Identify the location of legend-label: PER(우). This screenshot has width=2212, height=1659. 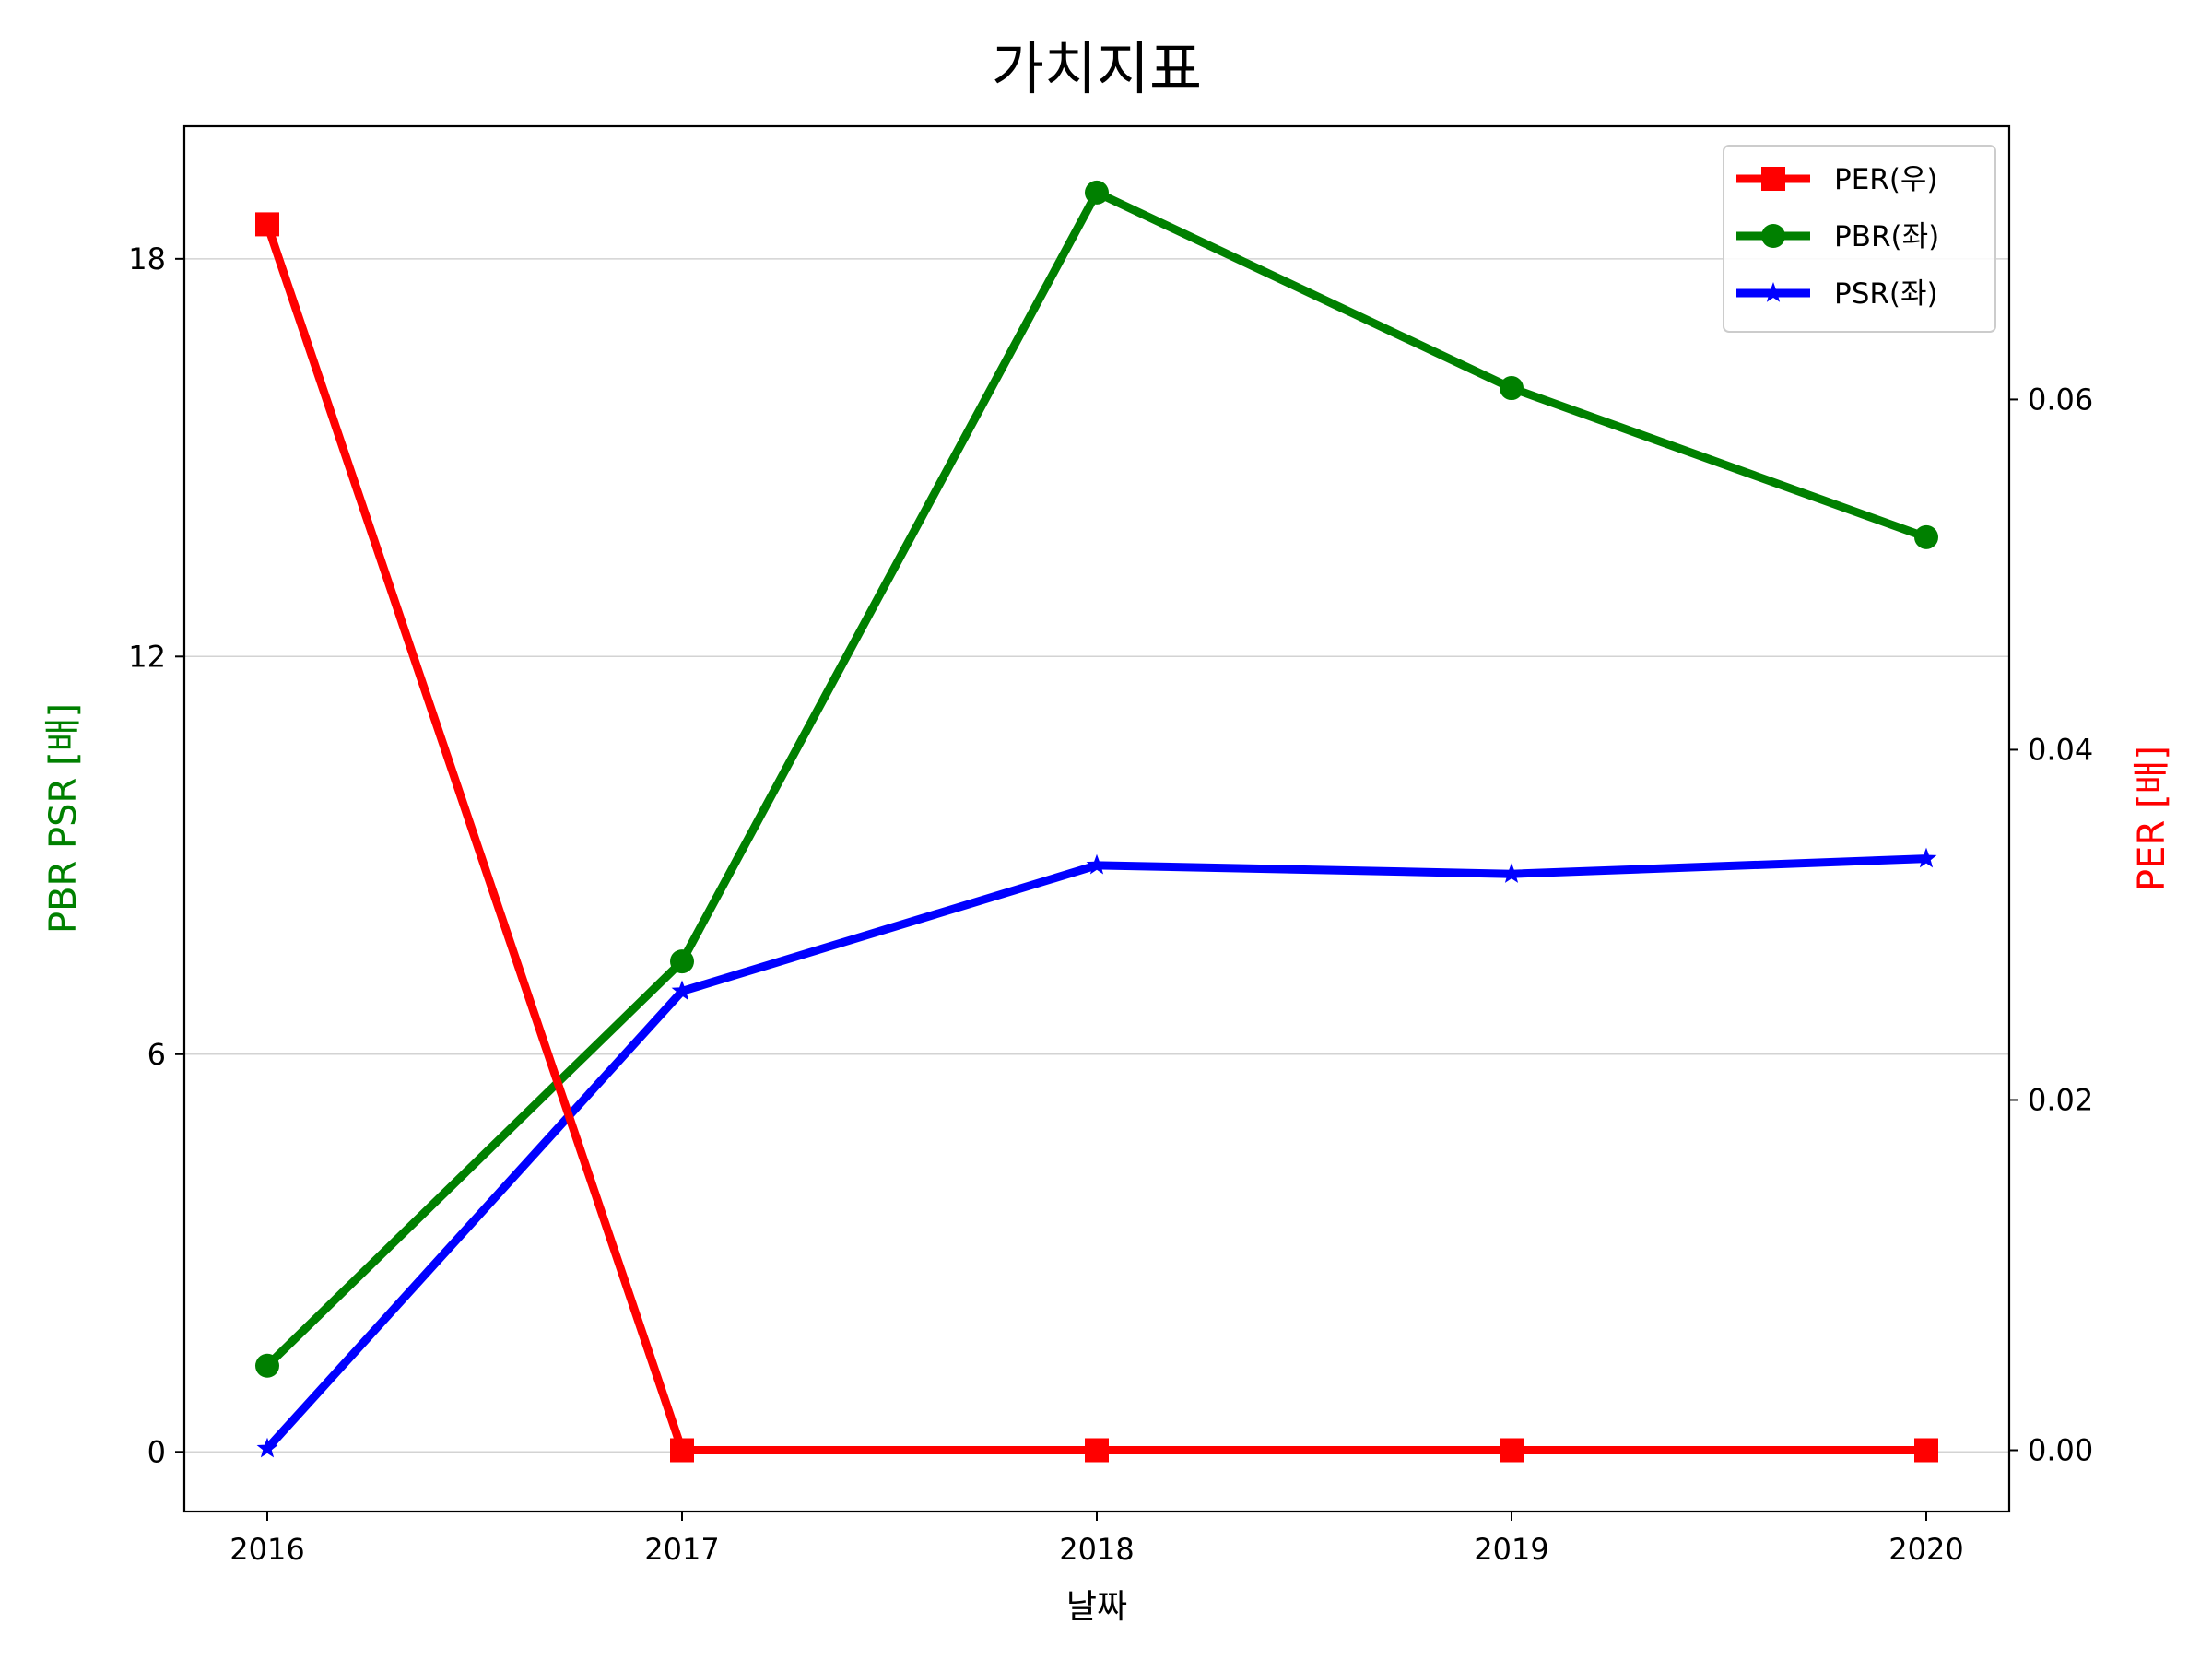
(1886, 179).